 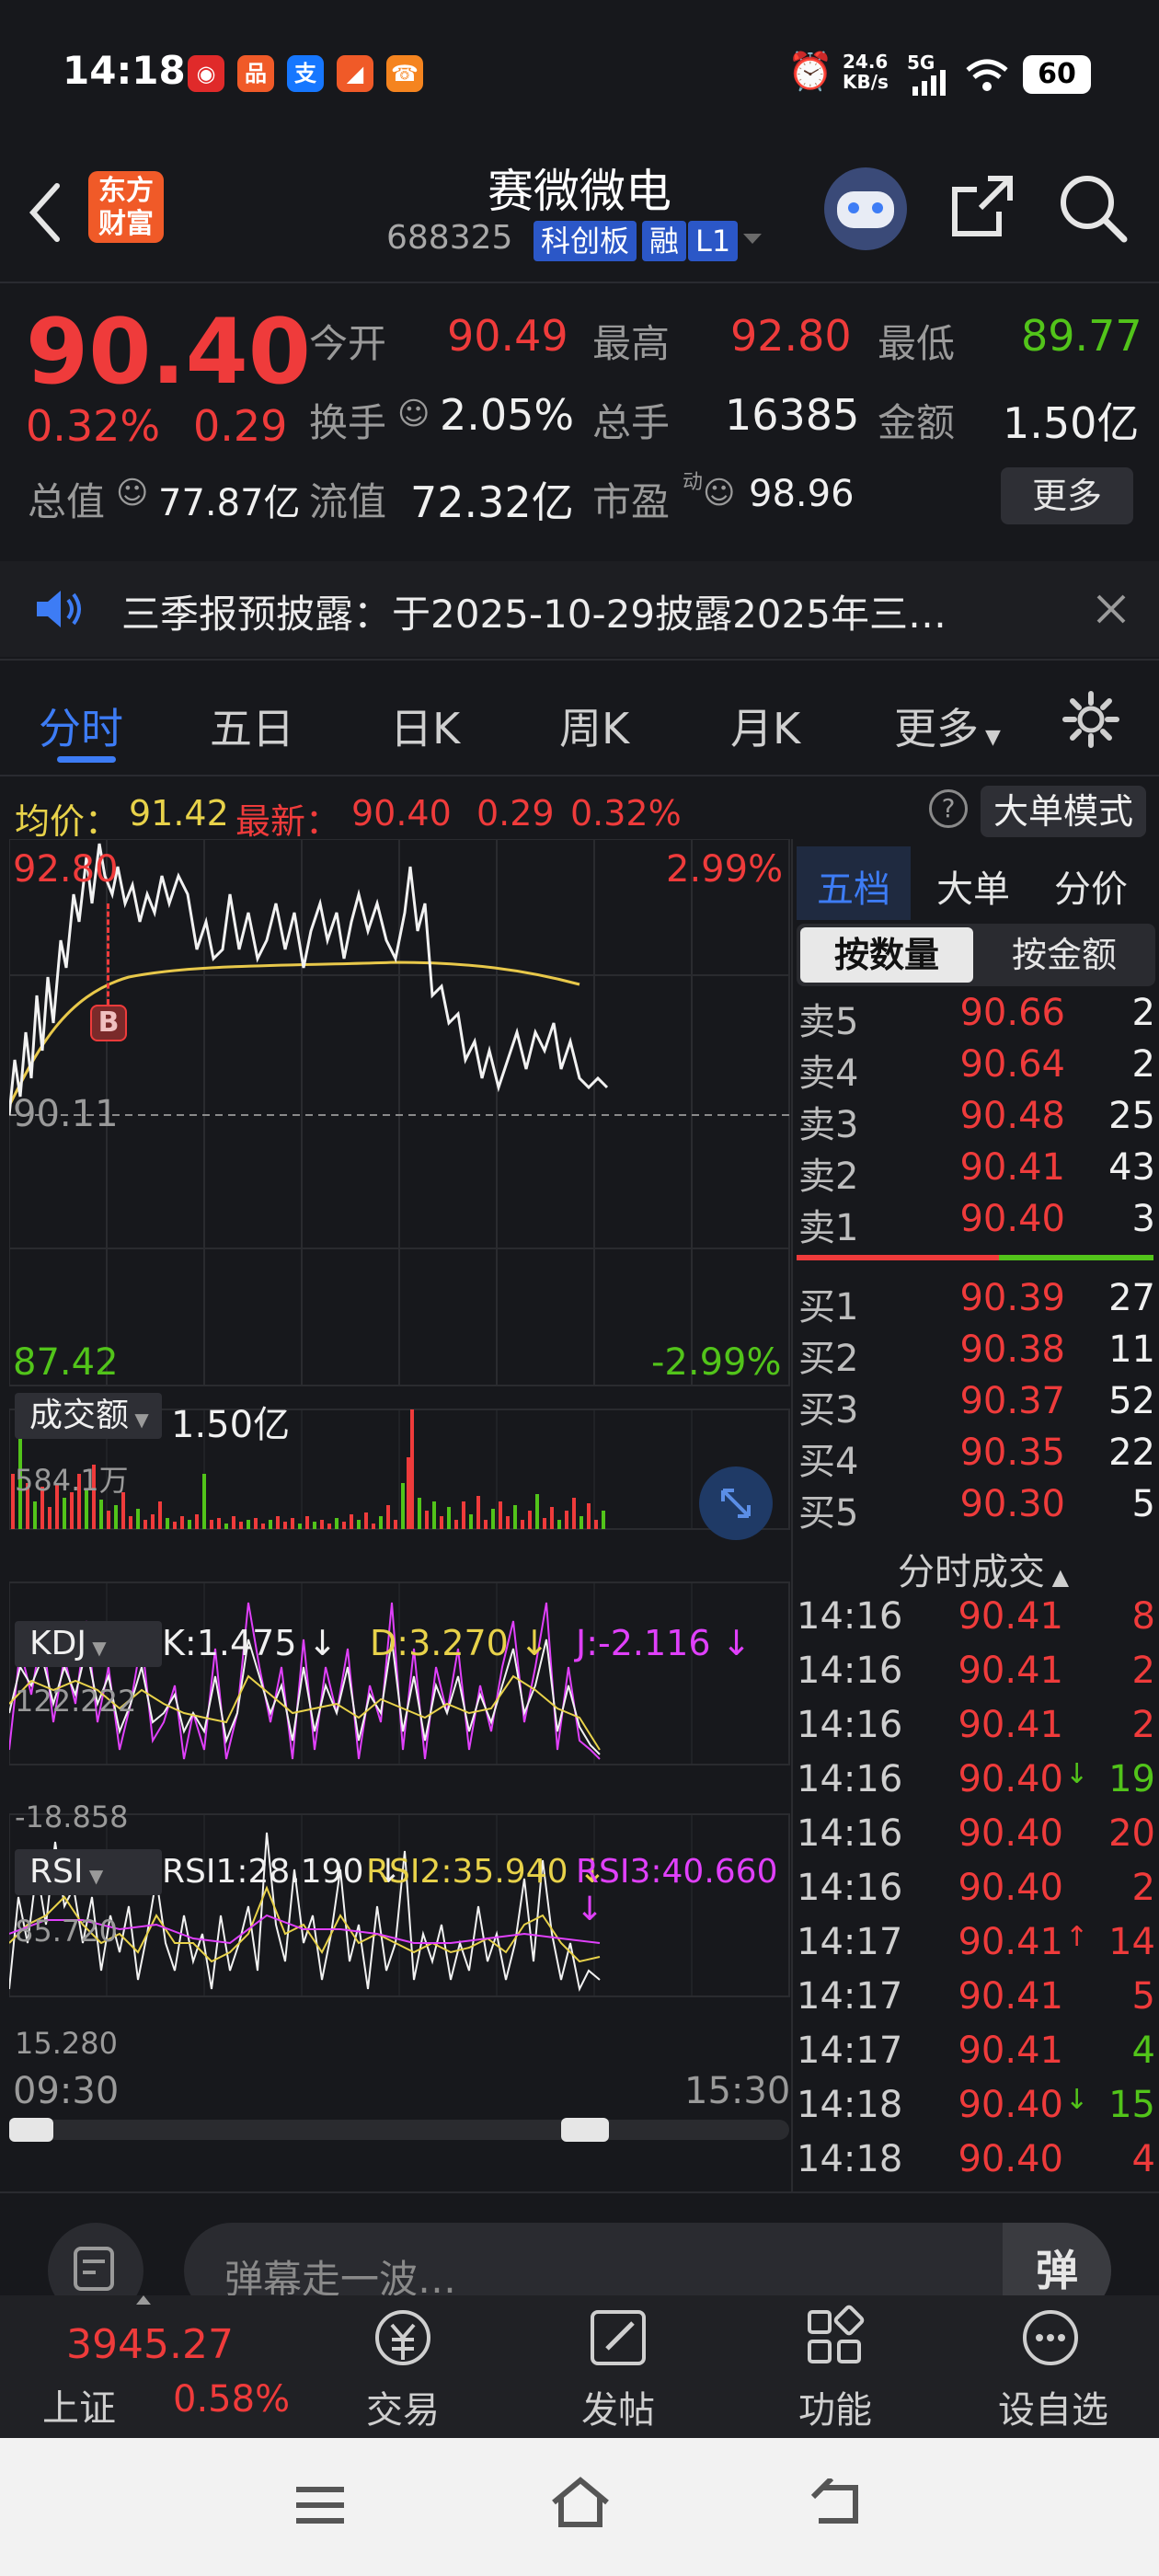 I want to click on tab-order-book, so click(x=854, y=883).